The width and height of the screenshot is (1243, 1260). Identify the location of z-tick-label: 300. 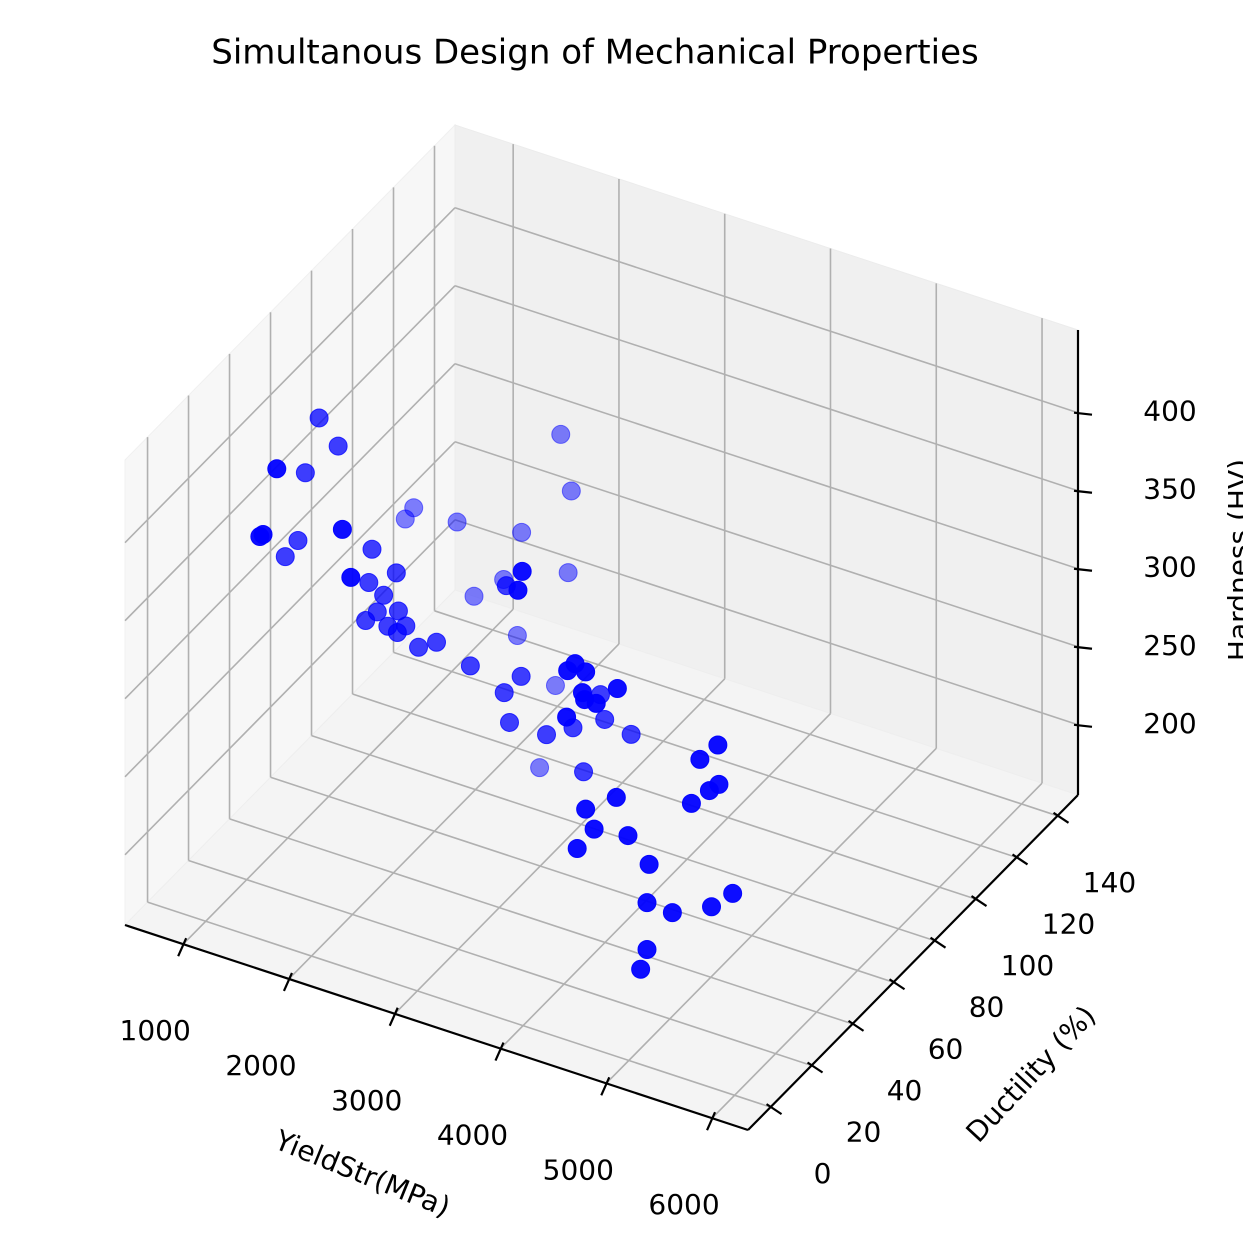
(1169, 567).